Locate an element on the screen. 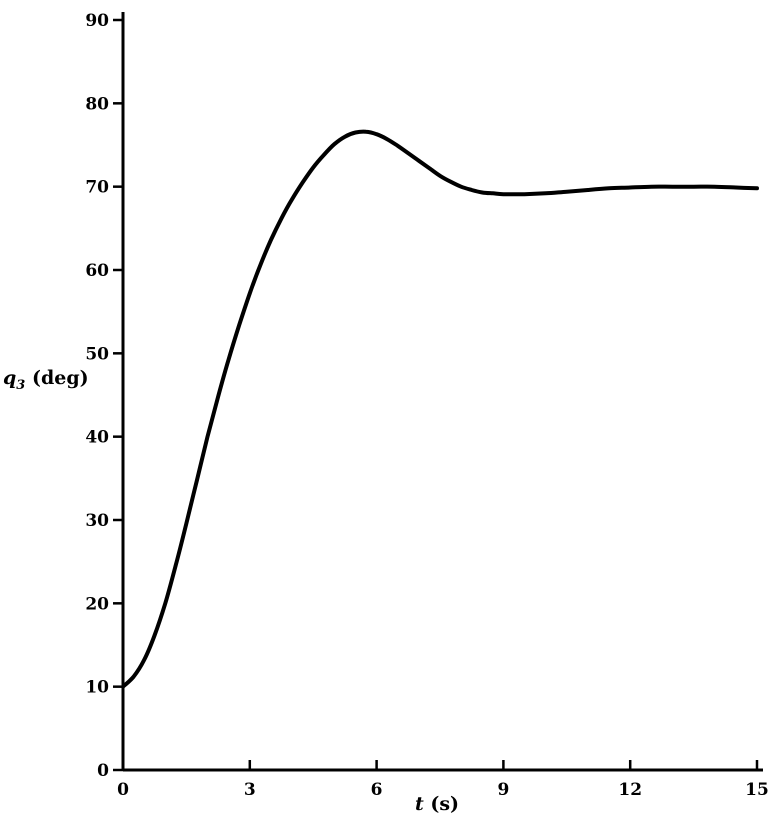 Image resolution: width=777 pixels, height=828 pixels. x-axis-variable: t is located at coordinates (419, 804).